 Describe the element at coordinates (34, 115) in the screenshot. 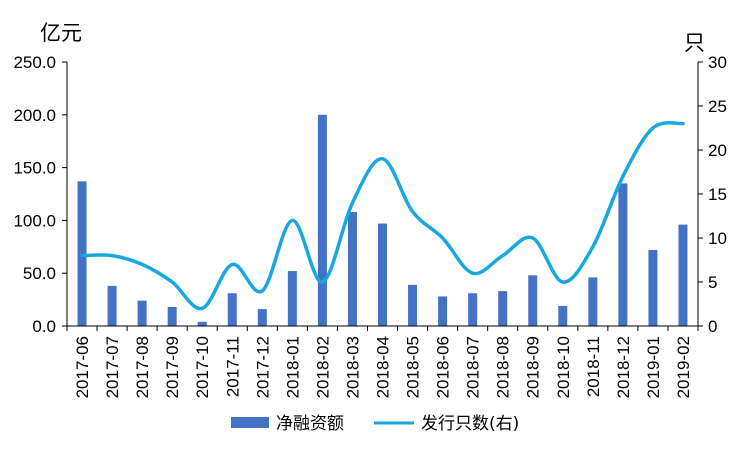

I see `left-tick-label: 200.0` at that location.